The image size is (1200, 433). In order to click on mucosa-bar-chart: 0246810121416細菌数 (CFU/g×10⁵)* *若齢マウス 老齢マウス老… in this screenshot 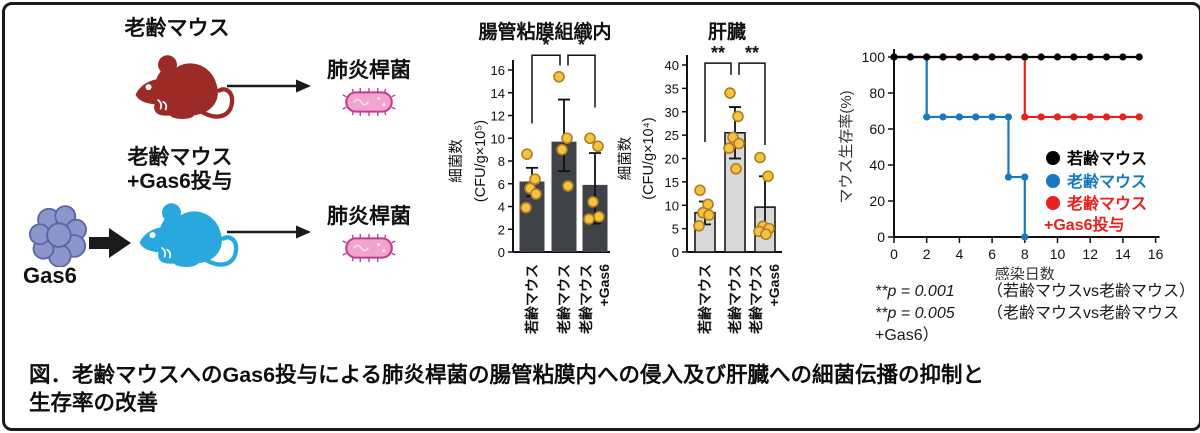, I will do `click(530, 185)`.